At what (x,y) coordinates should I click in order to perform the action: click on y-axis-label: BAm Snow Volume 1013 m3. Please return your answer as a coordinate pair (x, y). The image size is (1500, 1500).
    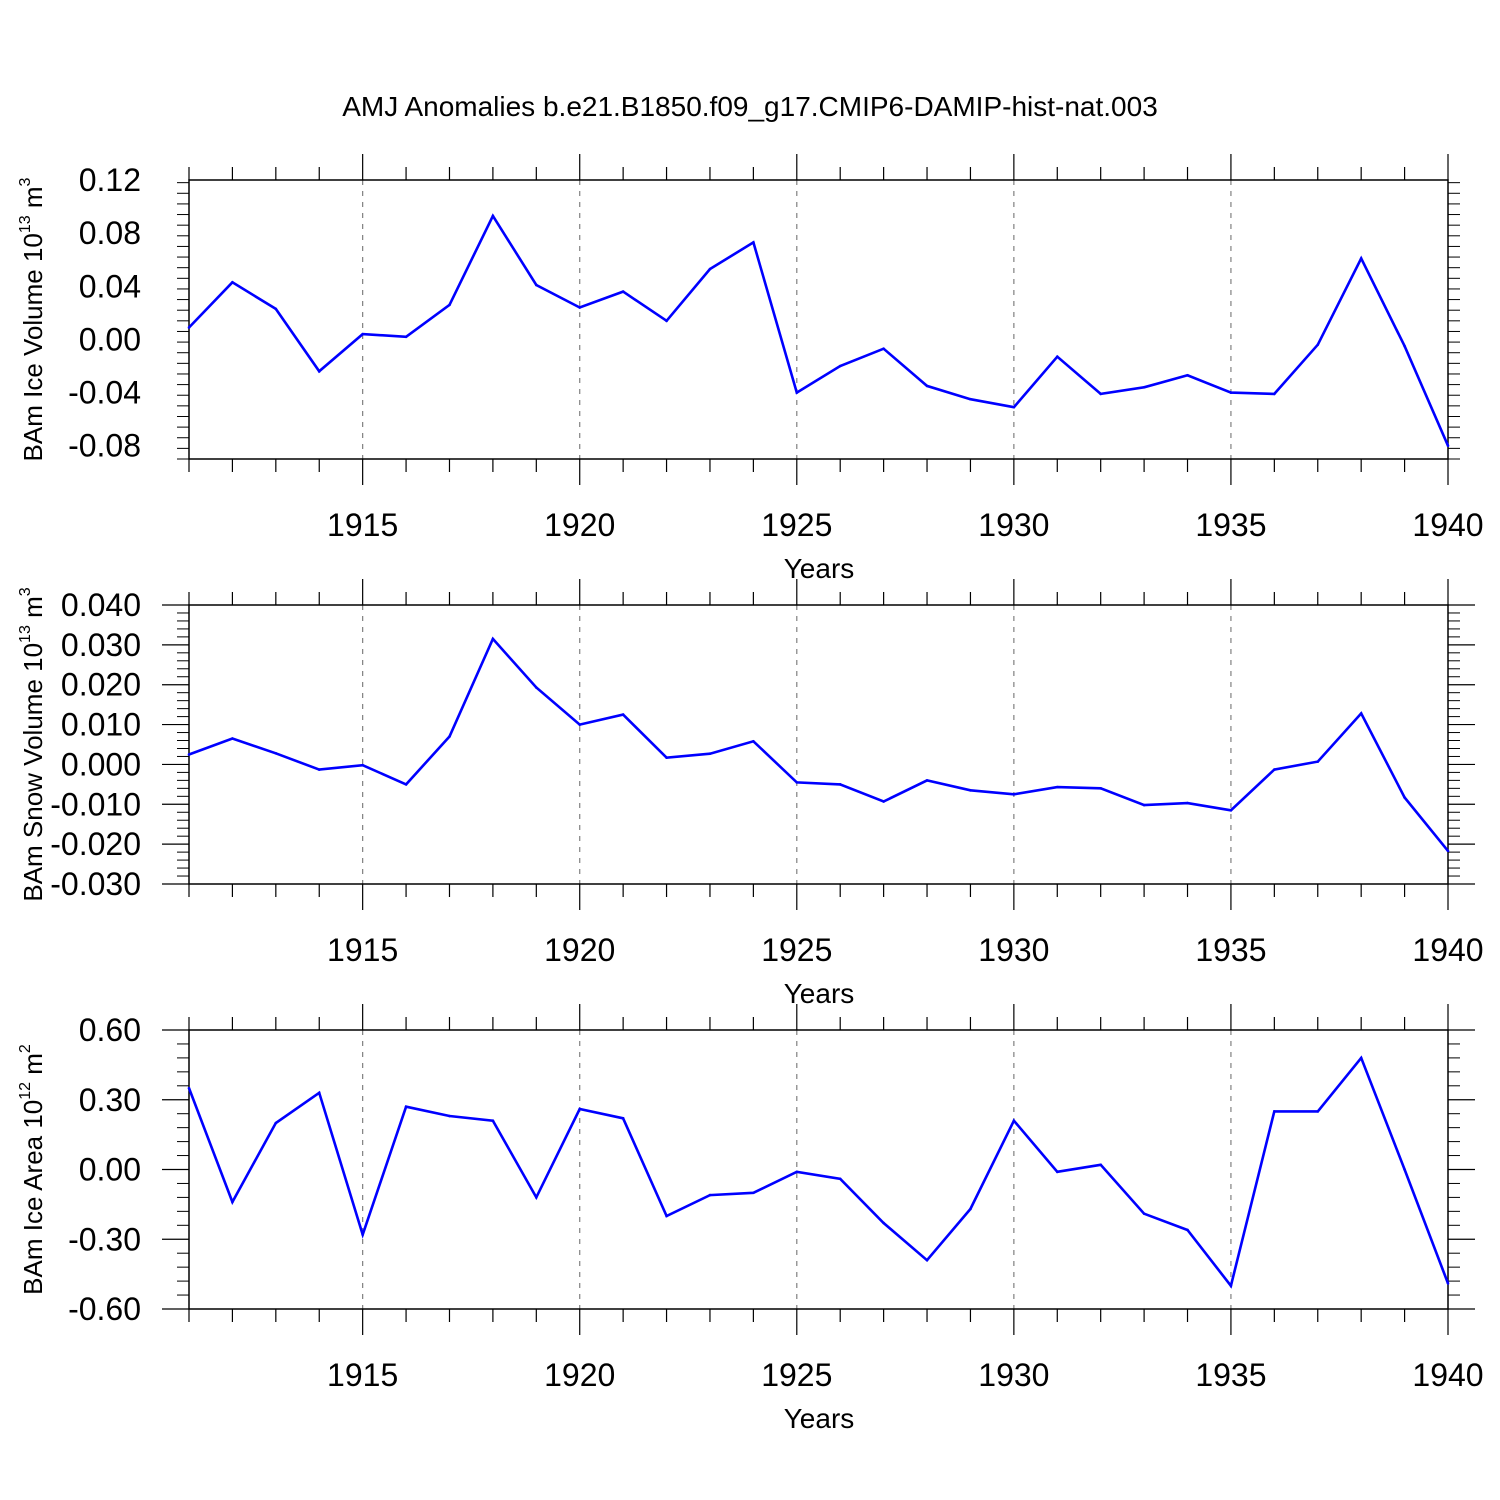
    Looking at the image, I should click on (32, 744).